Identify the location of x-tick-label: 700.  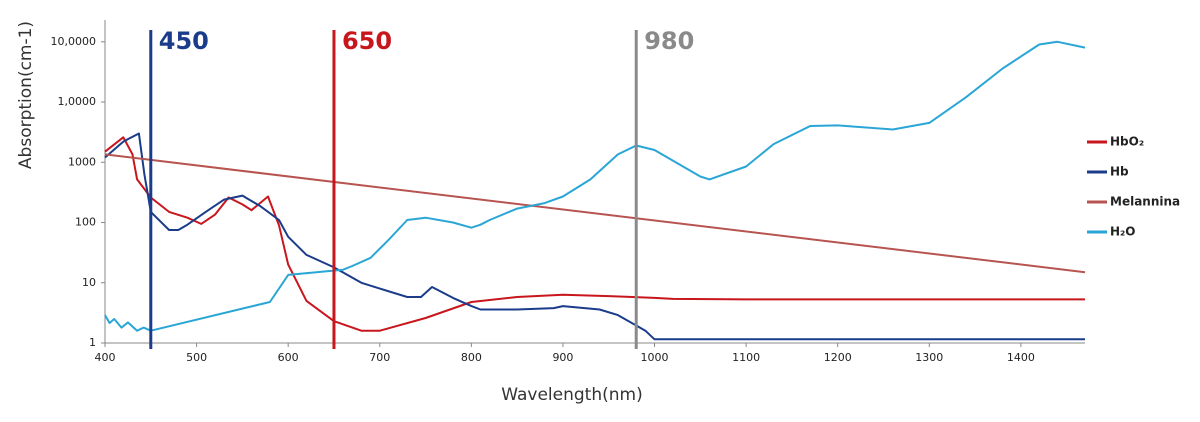
(379, 357).